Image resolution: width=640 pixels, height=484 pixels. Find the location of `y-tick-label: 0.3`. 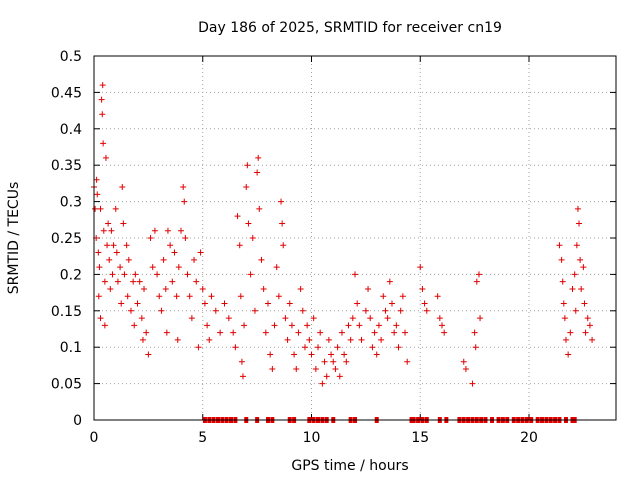

y-tick-label: 0.3 is located at coordinates (71, 203).